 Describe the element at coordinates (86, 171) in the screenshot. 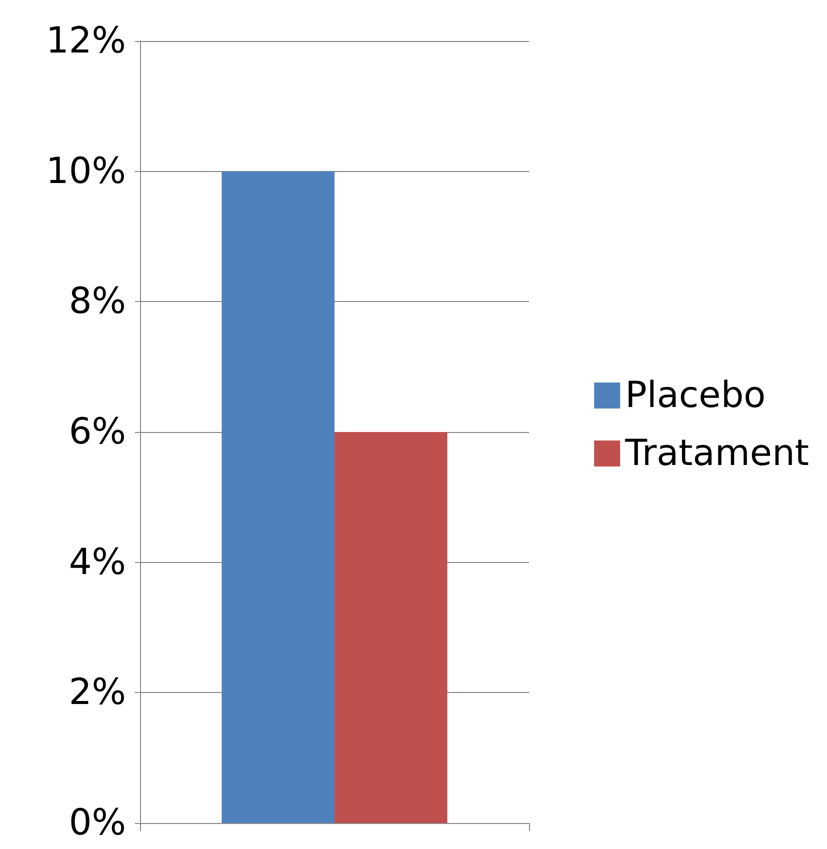

I see `y-tick-label: 10%` at that location.